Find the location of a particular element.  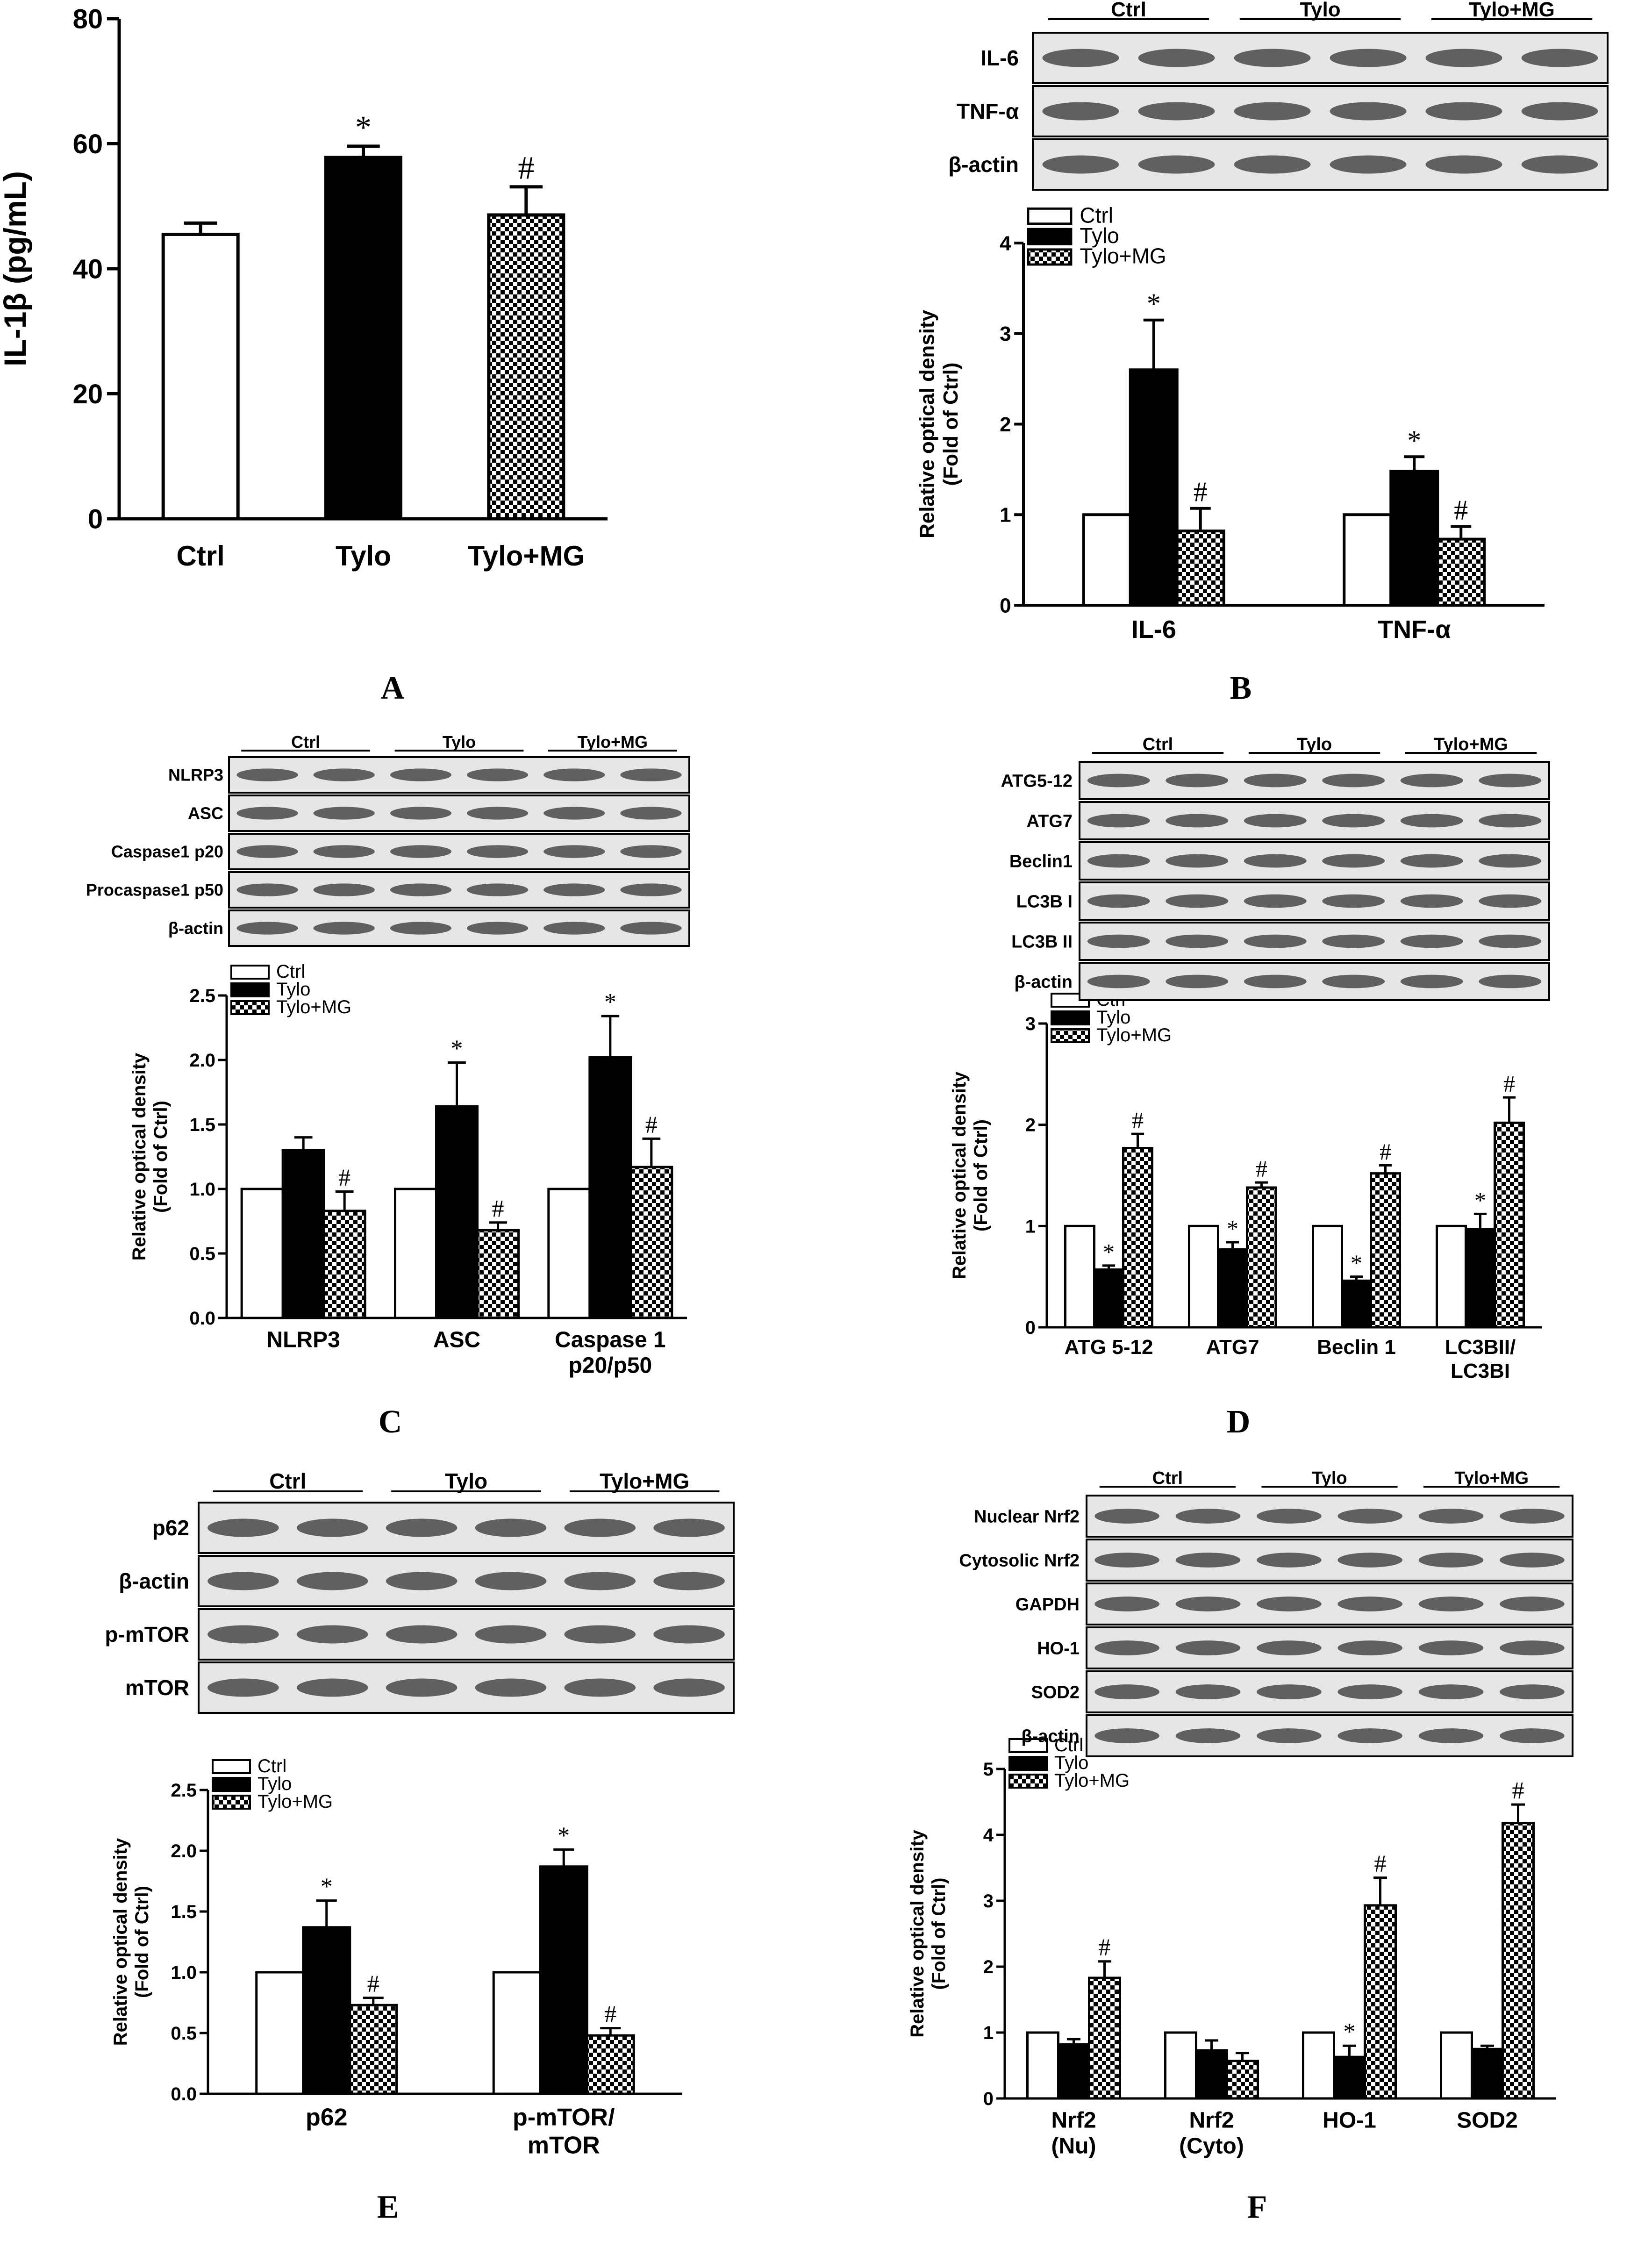

blot-group-label: Tylo is located at coordinates (466, 1481).